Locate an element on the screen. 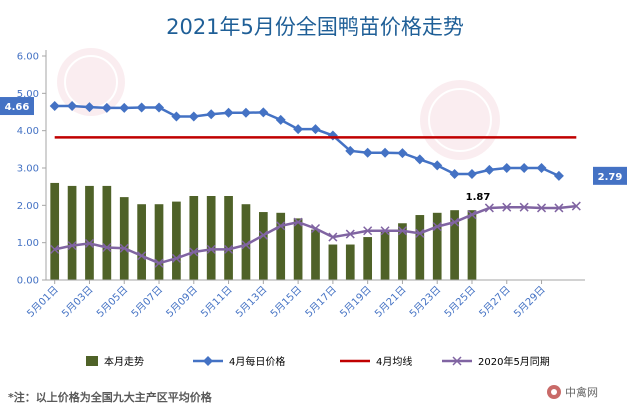 This screenshot has height=418, width=630. legend-label: 本月走势 is located at coordinates (124, 361).